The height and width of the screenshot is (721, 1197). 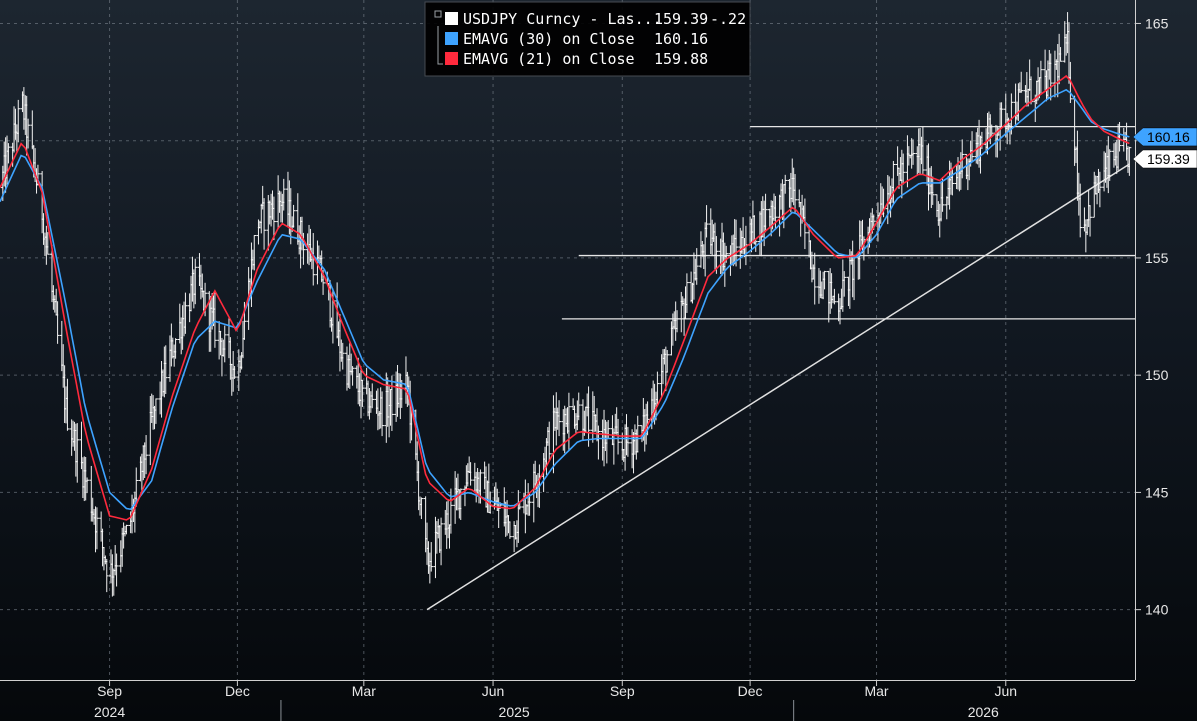 I want to click on legend-series-name: EMAVG (21) on Close, so click(x=549, y=59).